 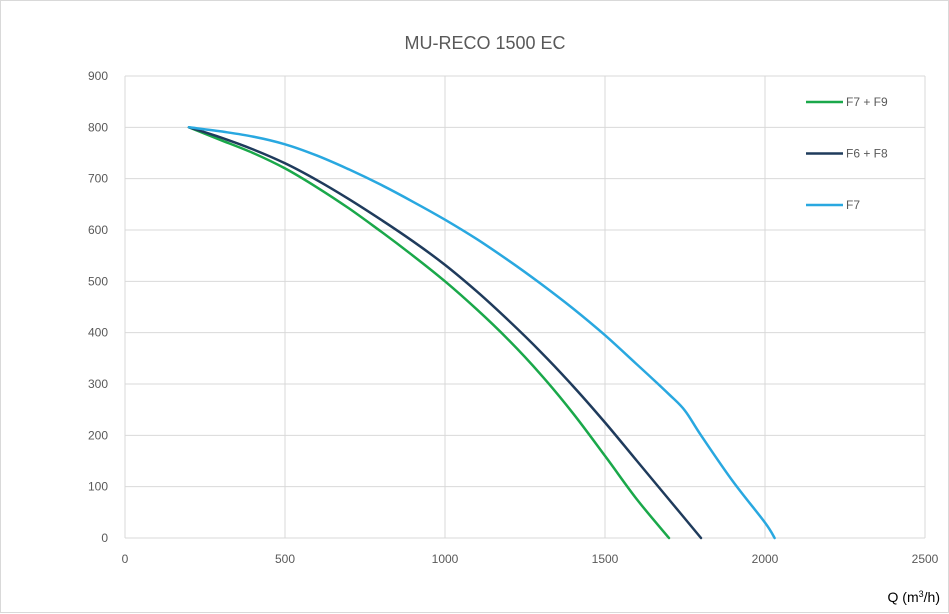 I want to click on y-tick-label: 900, so click(x=98, y=76).